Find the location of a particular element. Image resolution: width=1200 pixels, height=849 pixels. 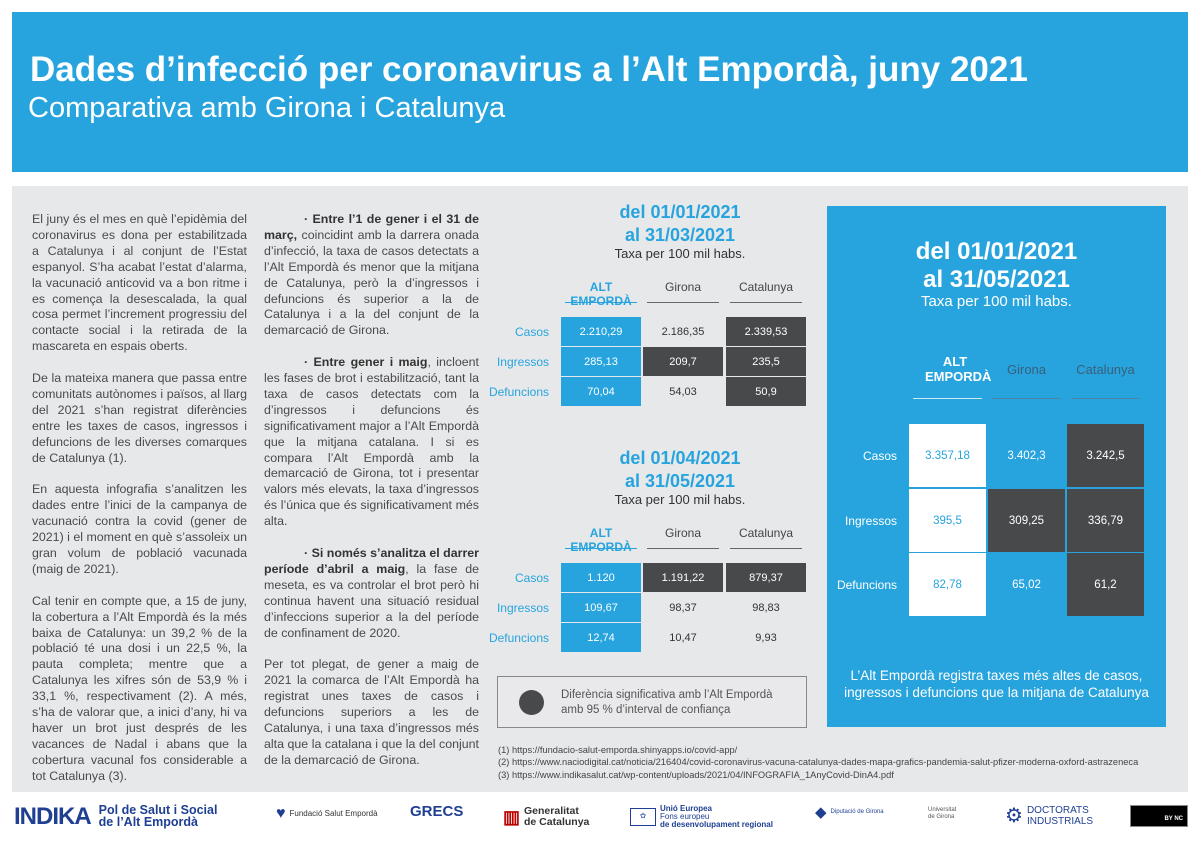

value-cell: 109,67 is located at coordinates (601, 607).